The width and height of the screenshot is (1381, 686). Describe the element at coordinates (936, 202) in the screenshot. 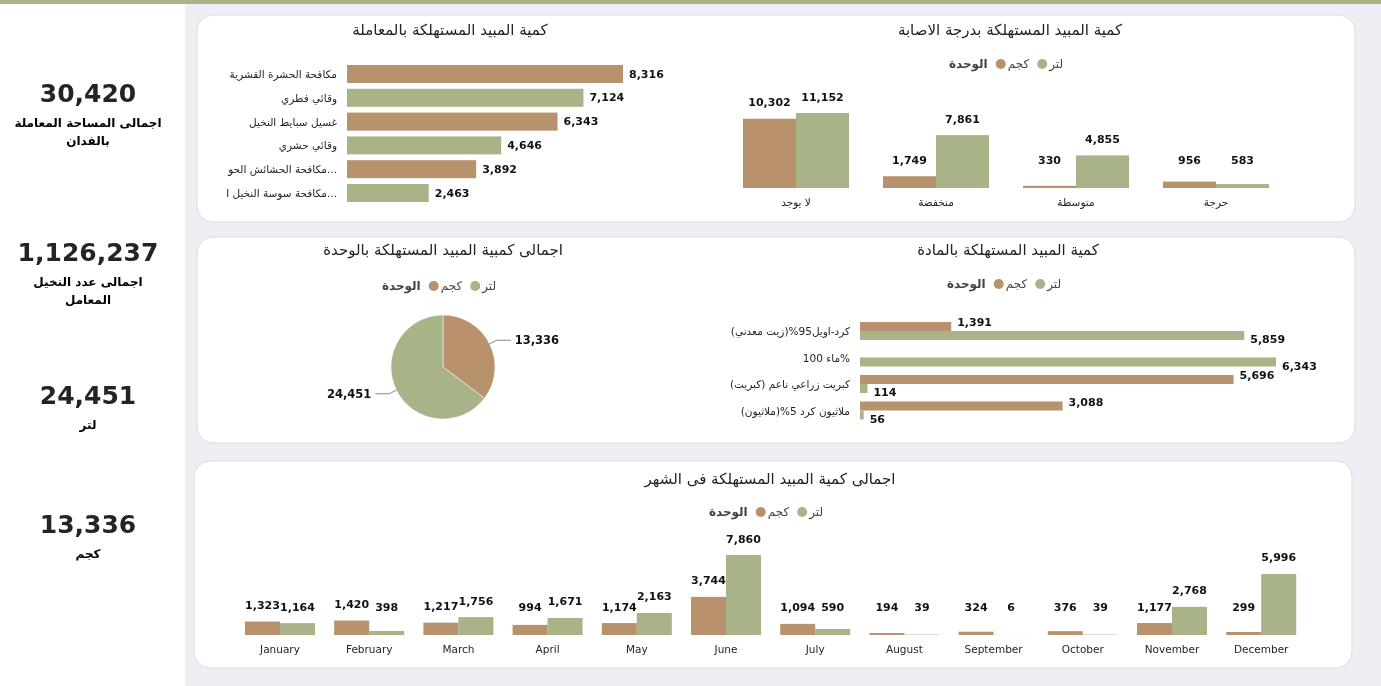

I see `x-tick-label: منخفضة` at that location.